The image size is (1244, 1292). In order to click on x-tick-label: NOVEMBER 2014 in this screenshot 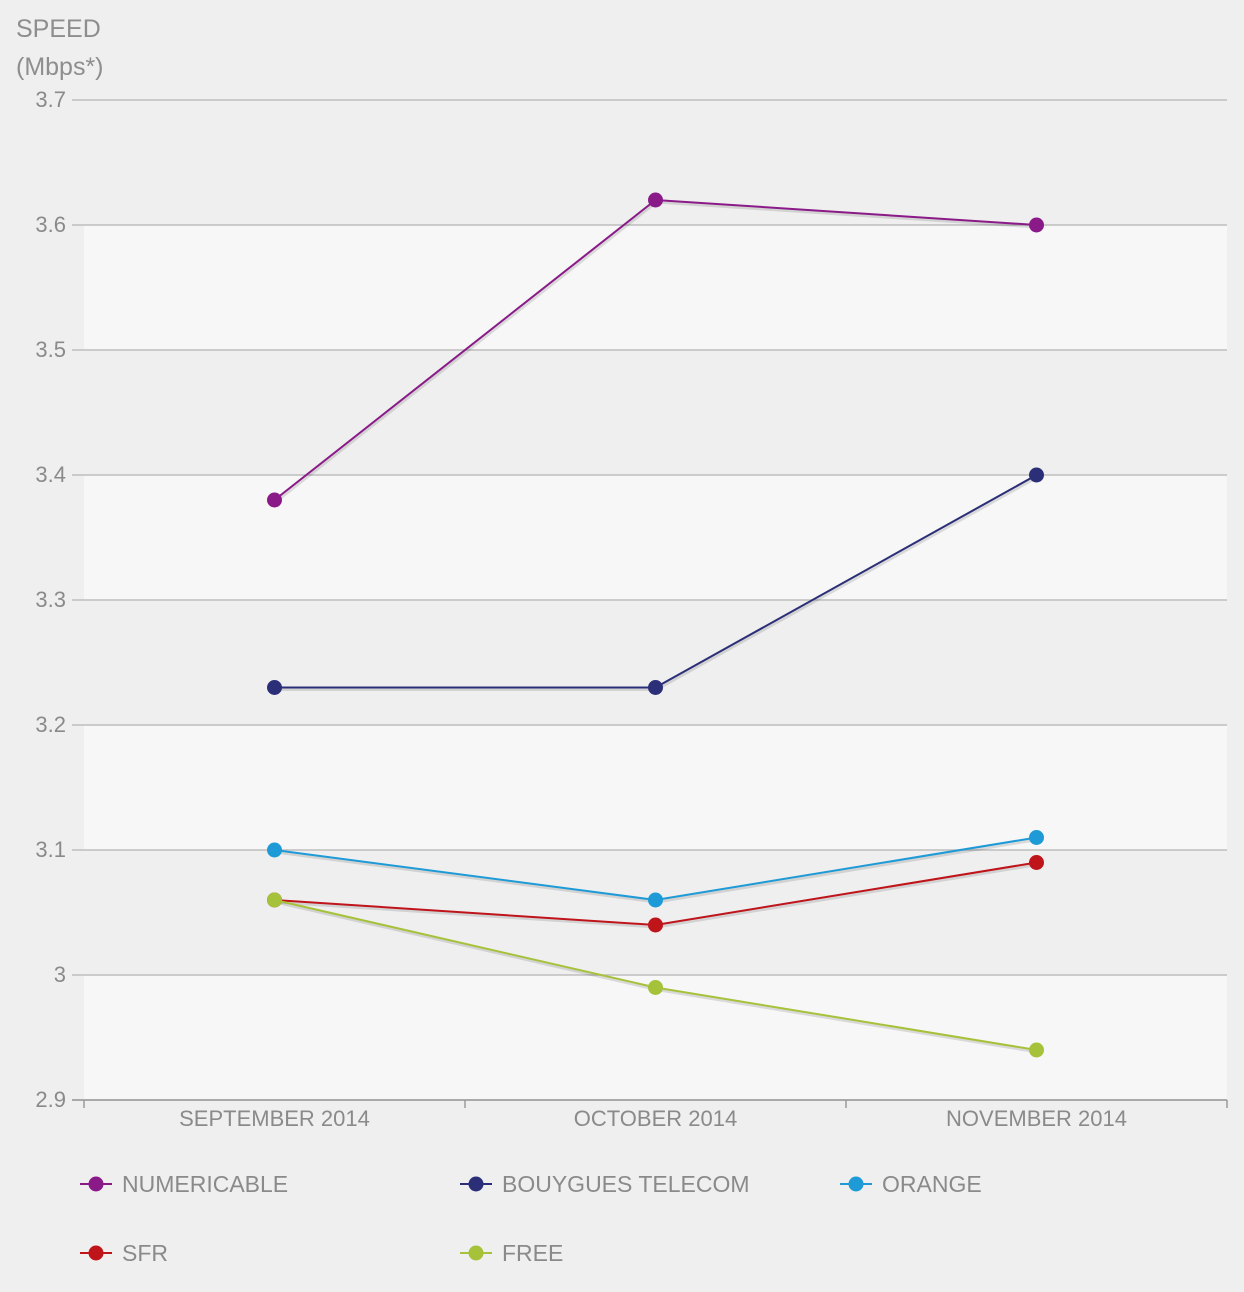, I will do `click(1036, 1118)`.